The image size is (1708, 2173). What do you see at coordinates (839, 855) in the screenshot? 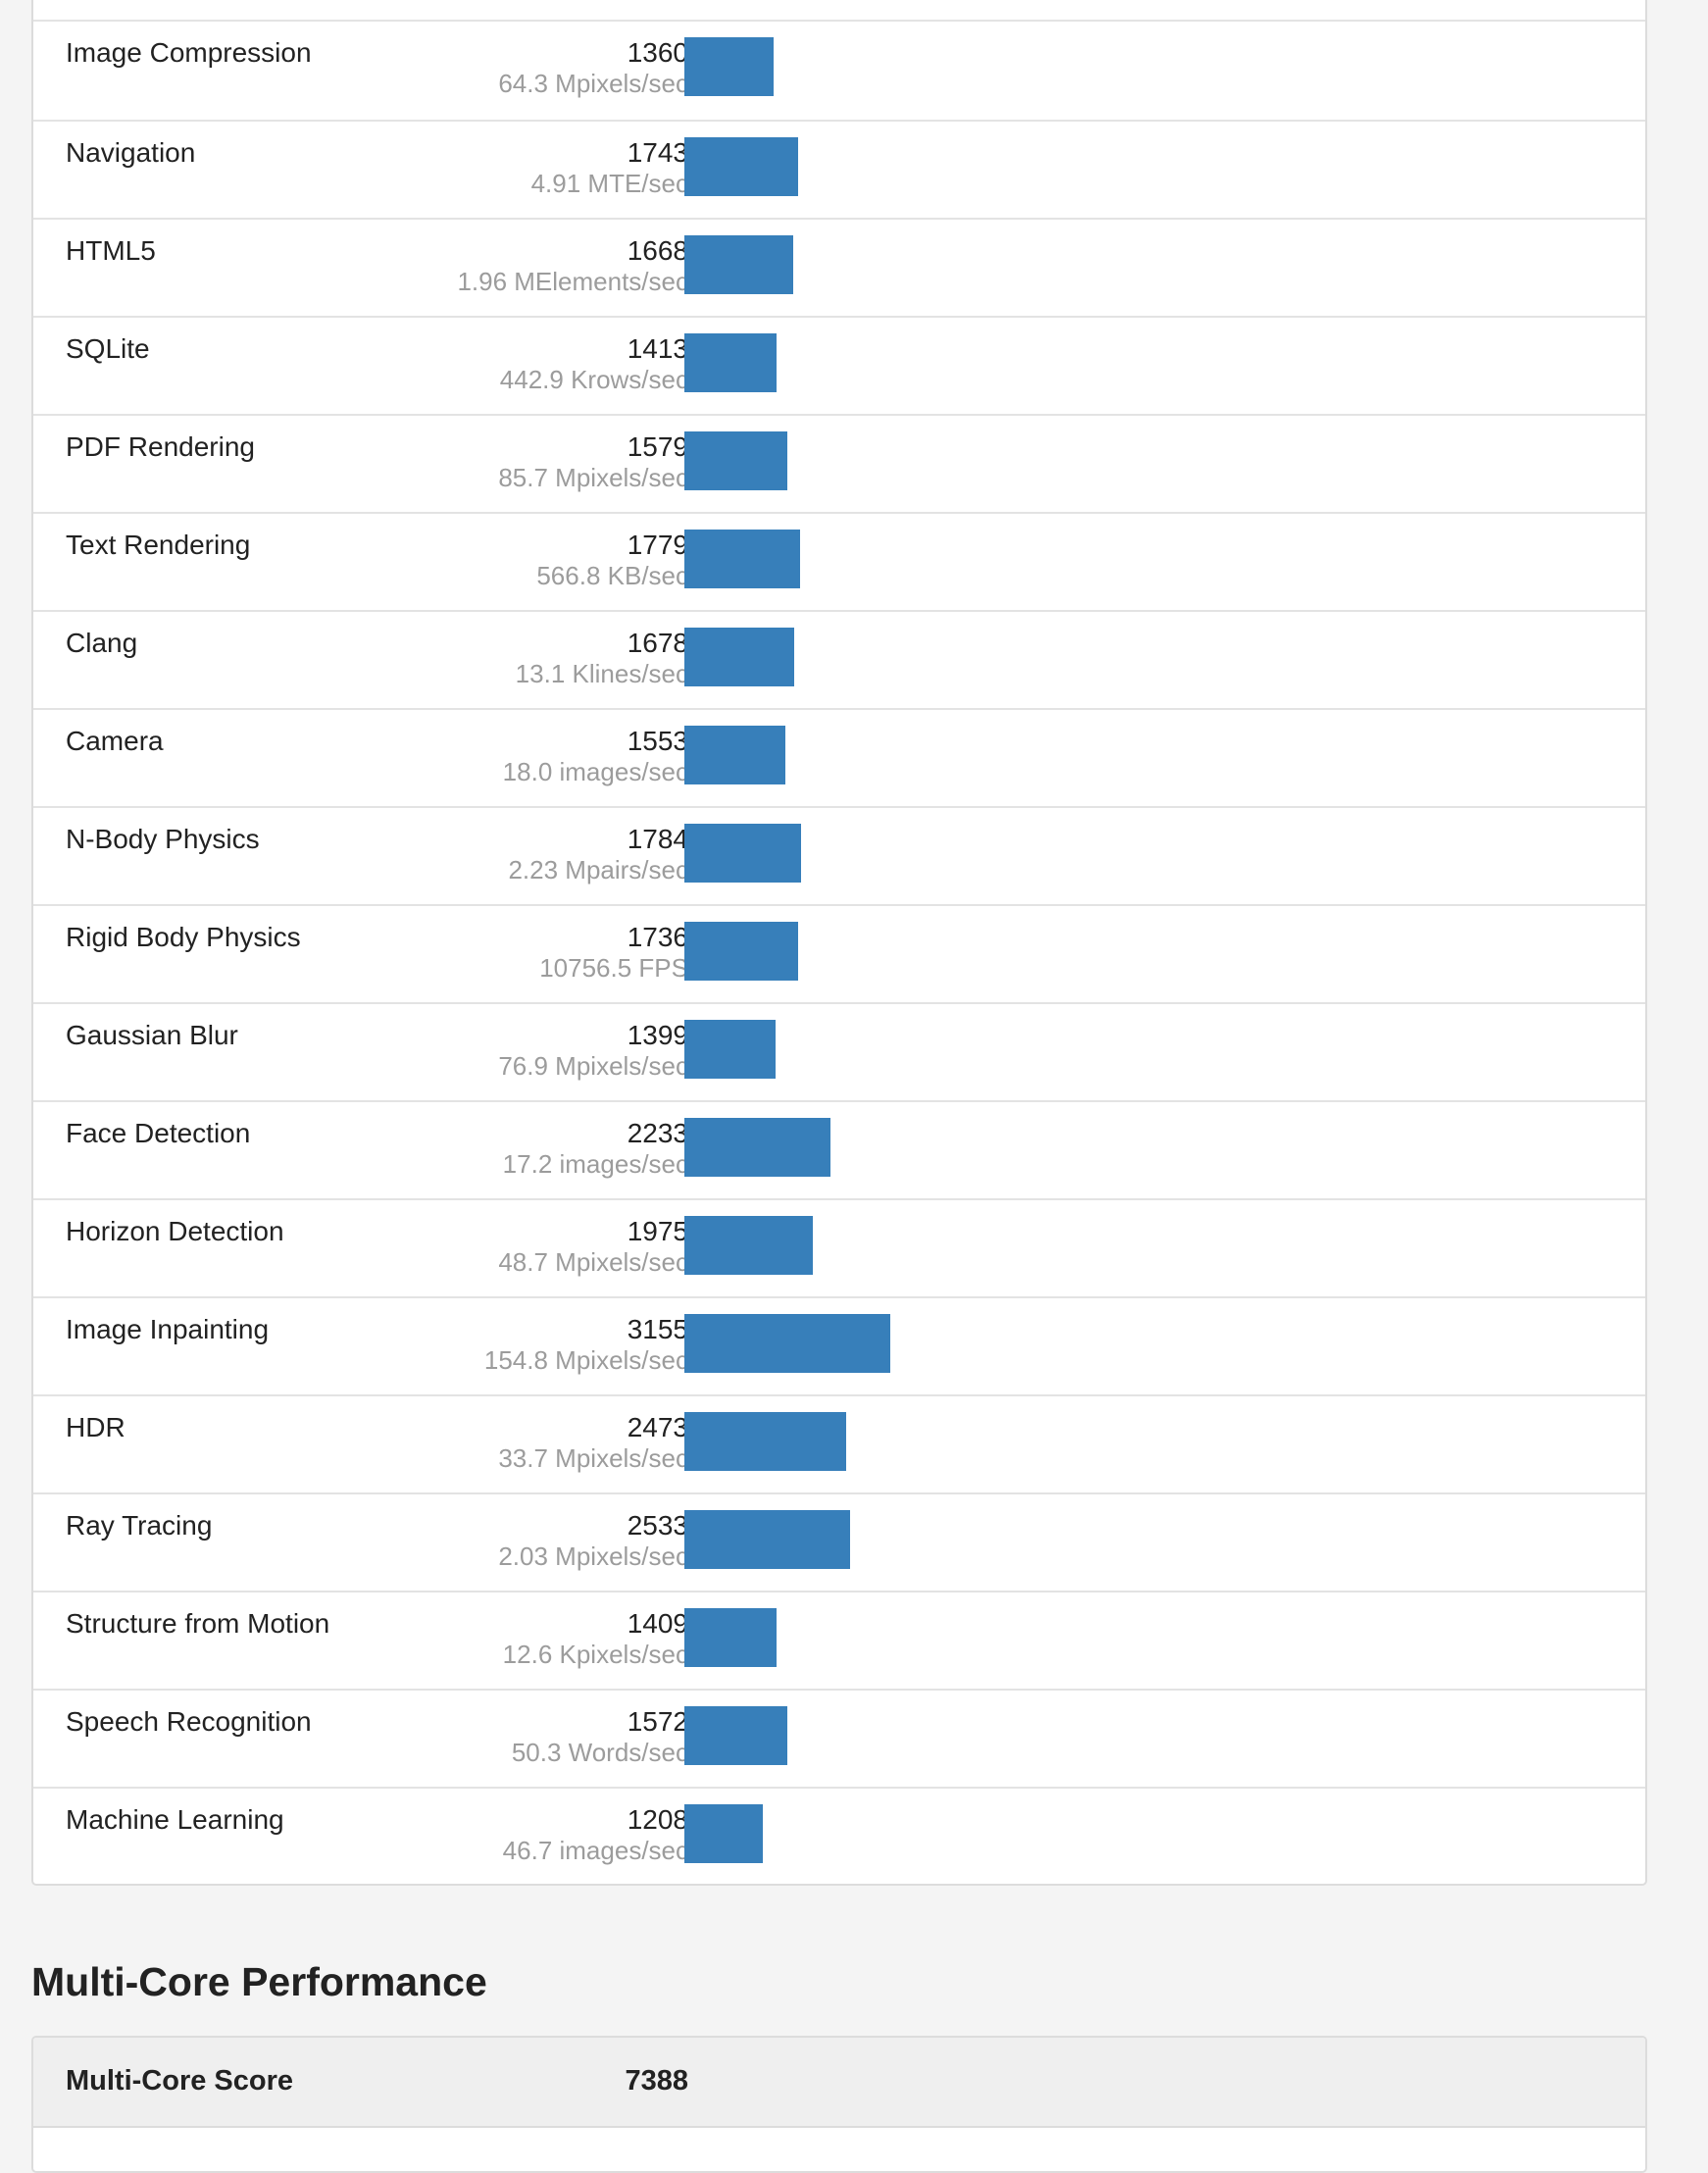
I see `table-row: N-Body Physics 1784 2.23 Mpairs/sec` at bounding box center [839, 855].